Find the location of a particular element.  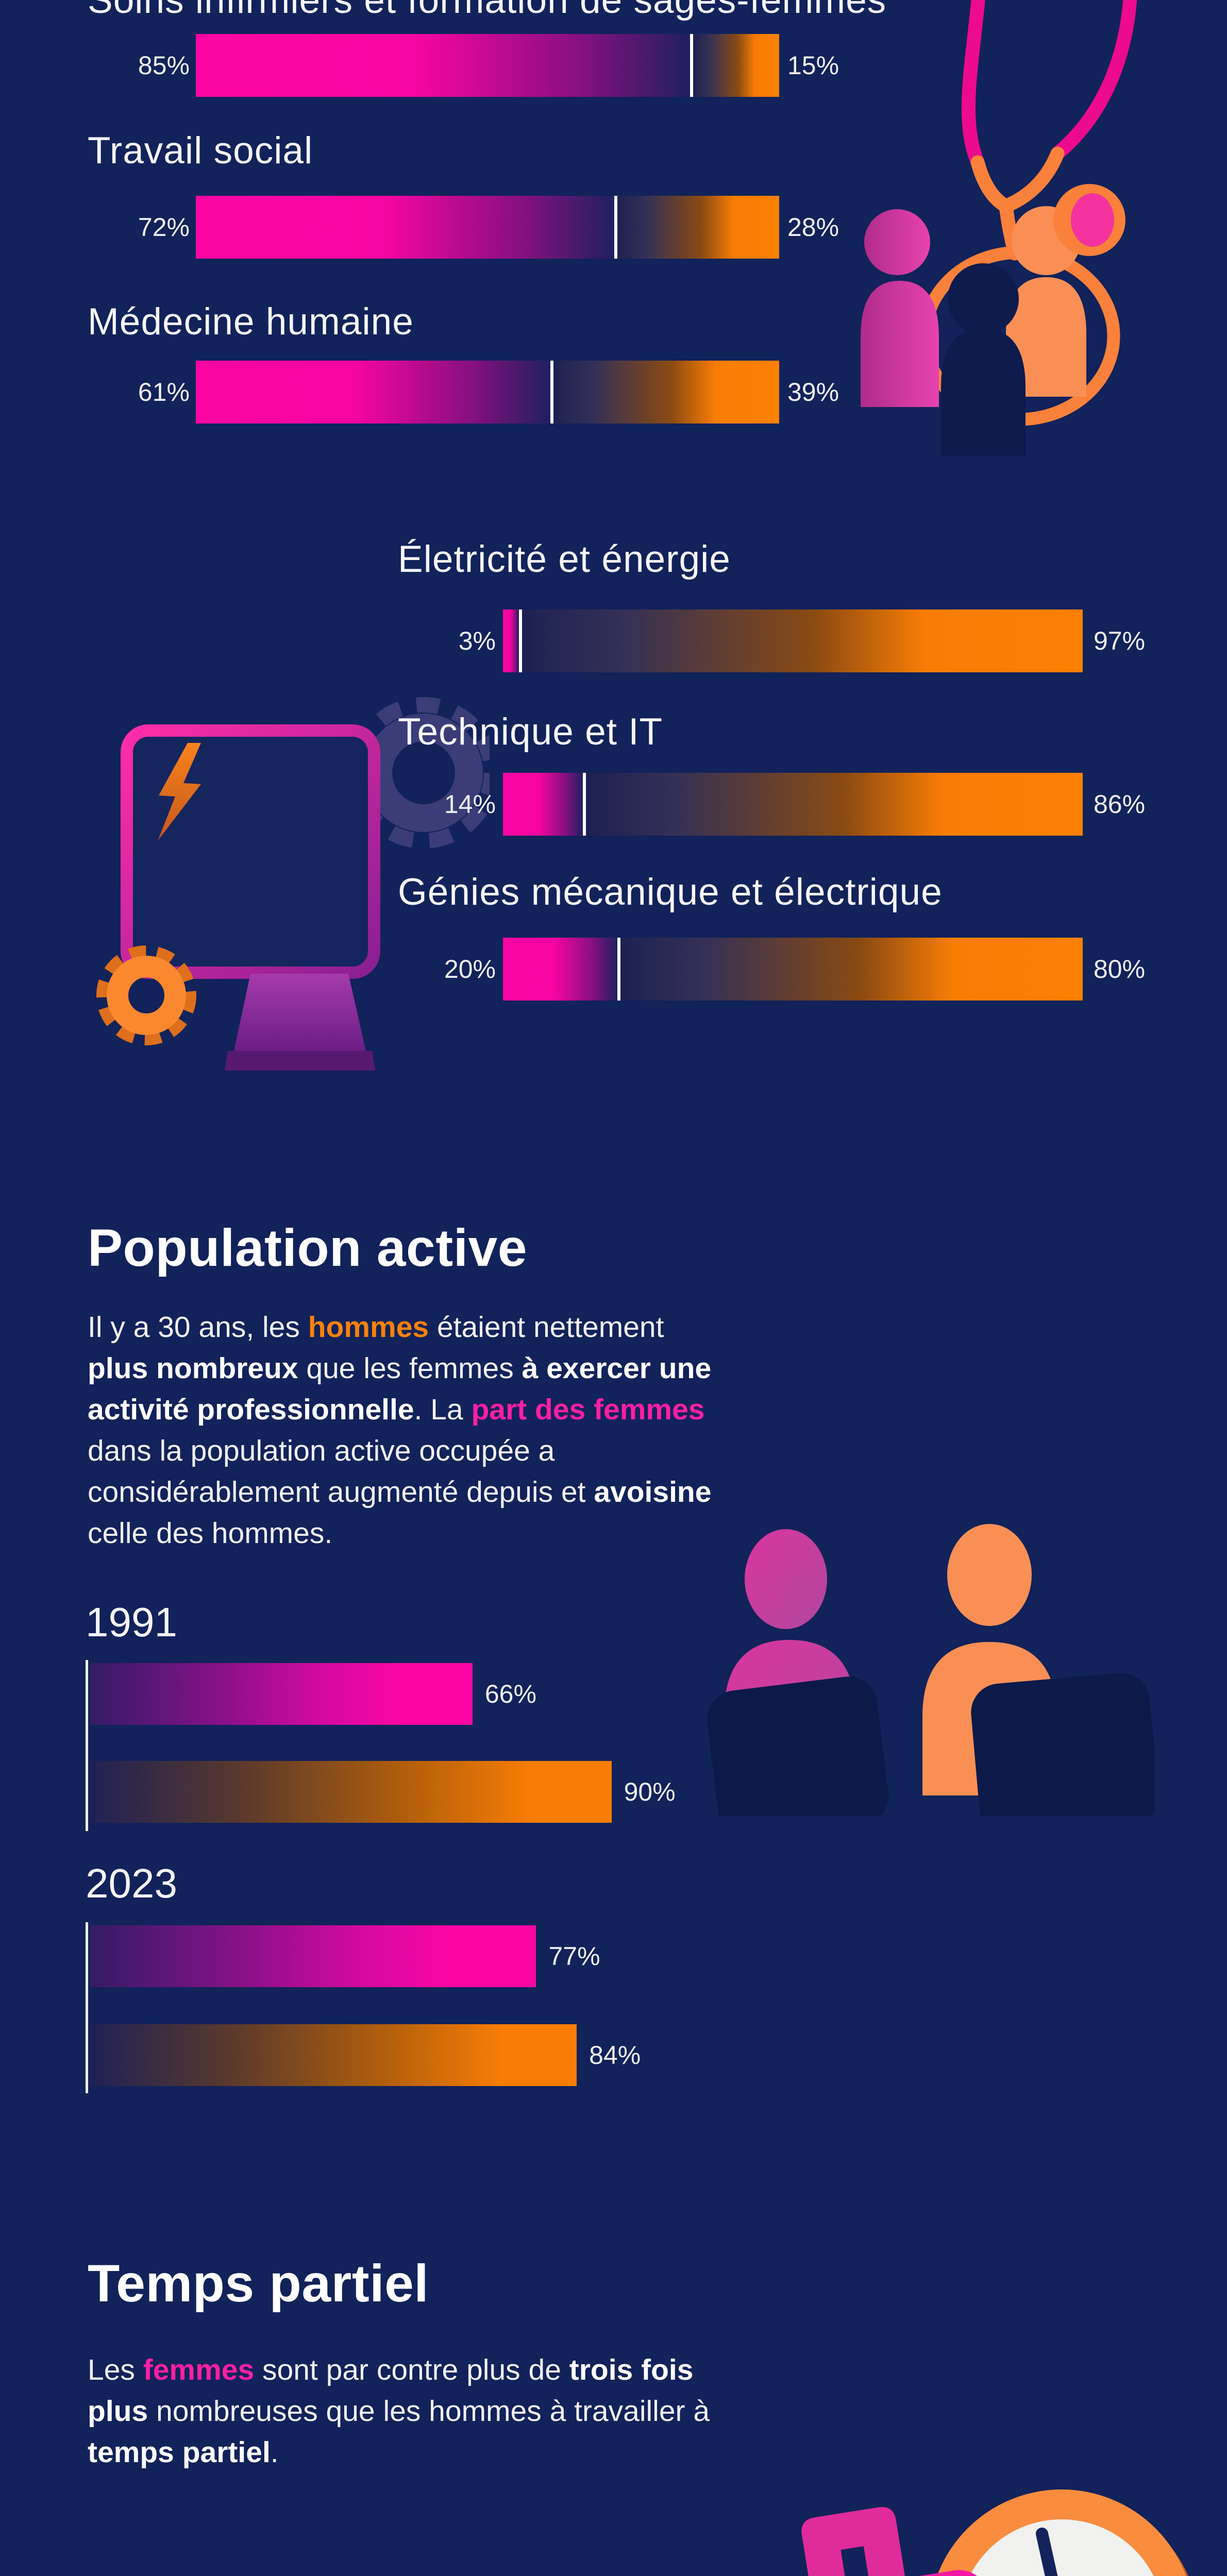

section-heading-temps-partiel: Temps partiel is located at coordinates (258, 2283).